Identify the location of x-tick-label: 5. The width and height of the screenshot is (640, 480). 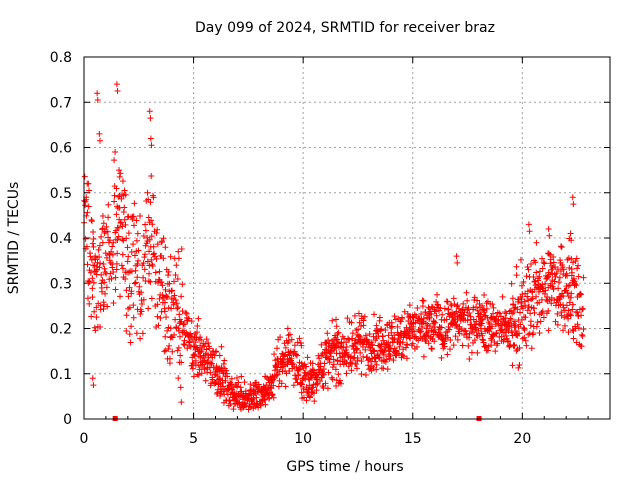
(193, 439).